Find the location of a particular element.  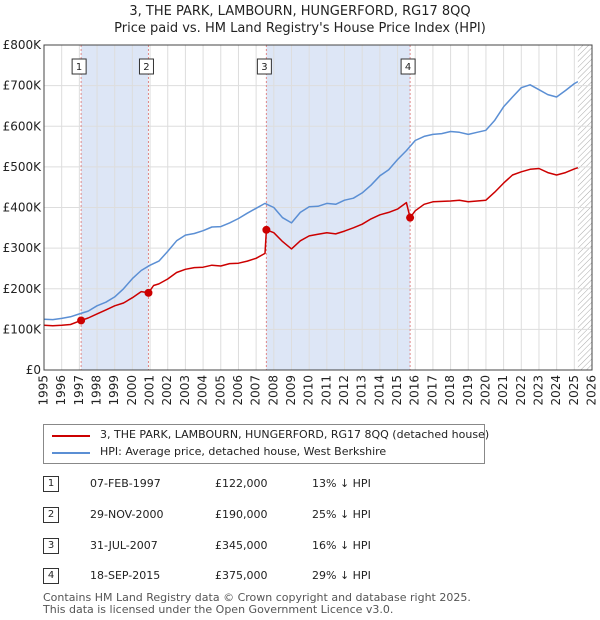

y-tick-label: £600K is located at coordinates (23, 126).